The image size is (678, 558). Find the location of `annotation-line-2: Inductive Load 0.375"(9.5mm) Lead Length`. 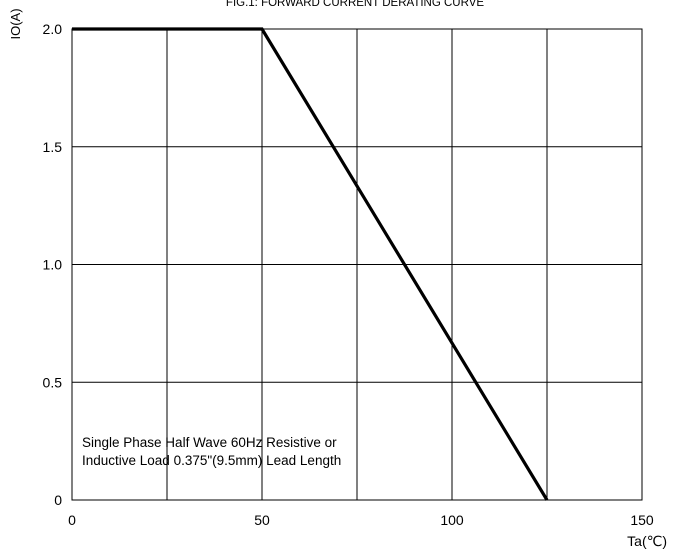

annotation-line-2: Inductive Load 0.375"(9.5mm) Lead Length is located at coordinates (211, 460).